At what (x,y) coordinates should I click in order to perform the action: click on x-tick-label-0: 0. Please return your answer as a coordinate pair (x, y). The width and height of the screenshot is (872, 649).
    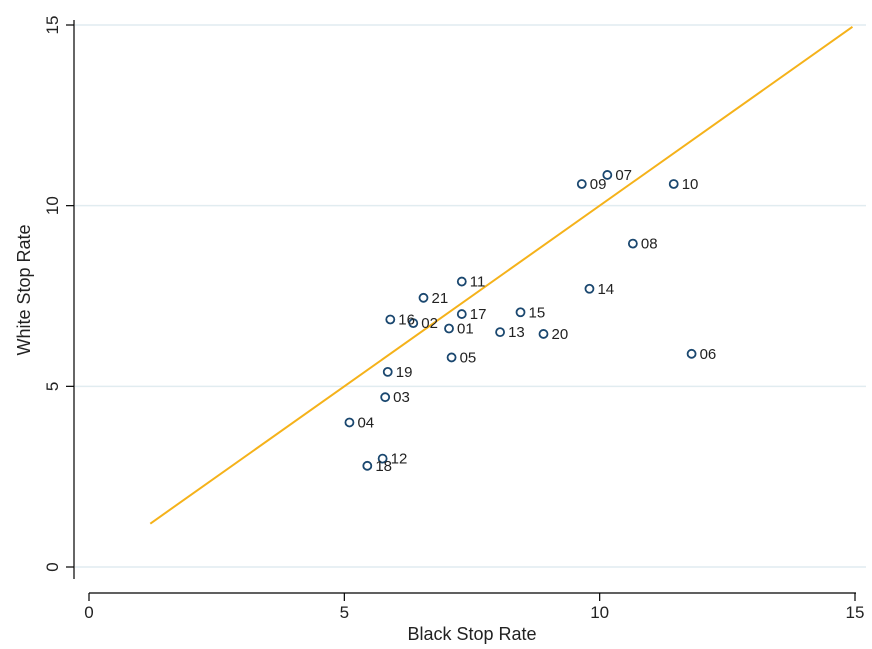
    Looking at the image, I should click on (88, 612).